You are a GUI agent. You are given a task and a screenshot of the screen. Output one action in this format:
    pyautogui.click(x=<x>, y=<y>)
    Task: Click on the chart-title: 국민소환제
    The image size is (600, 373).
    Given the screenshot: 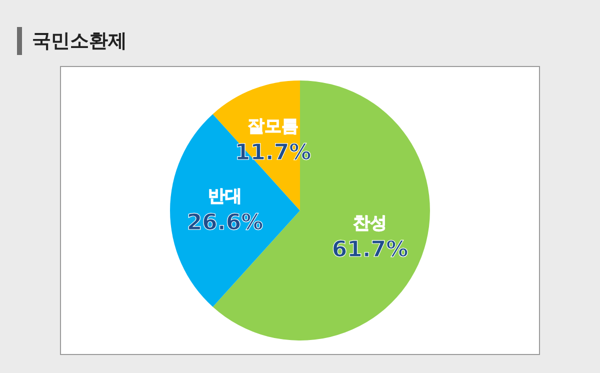 What is the action you would take?
    pyautogui.click(x=72, y=41)
    